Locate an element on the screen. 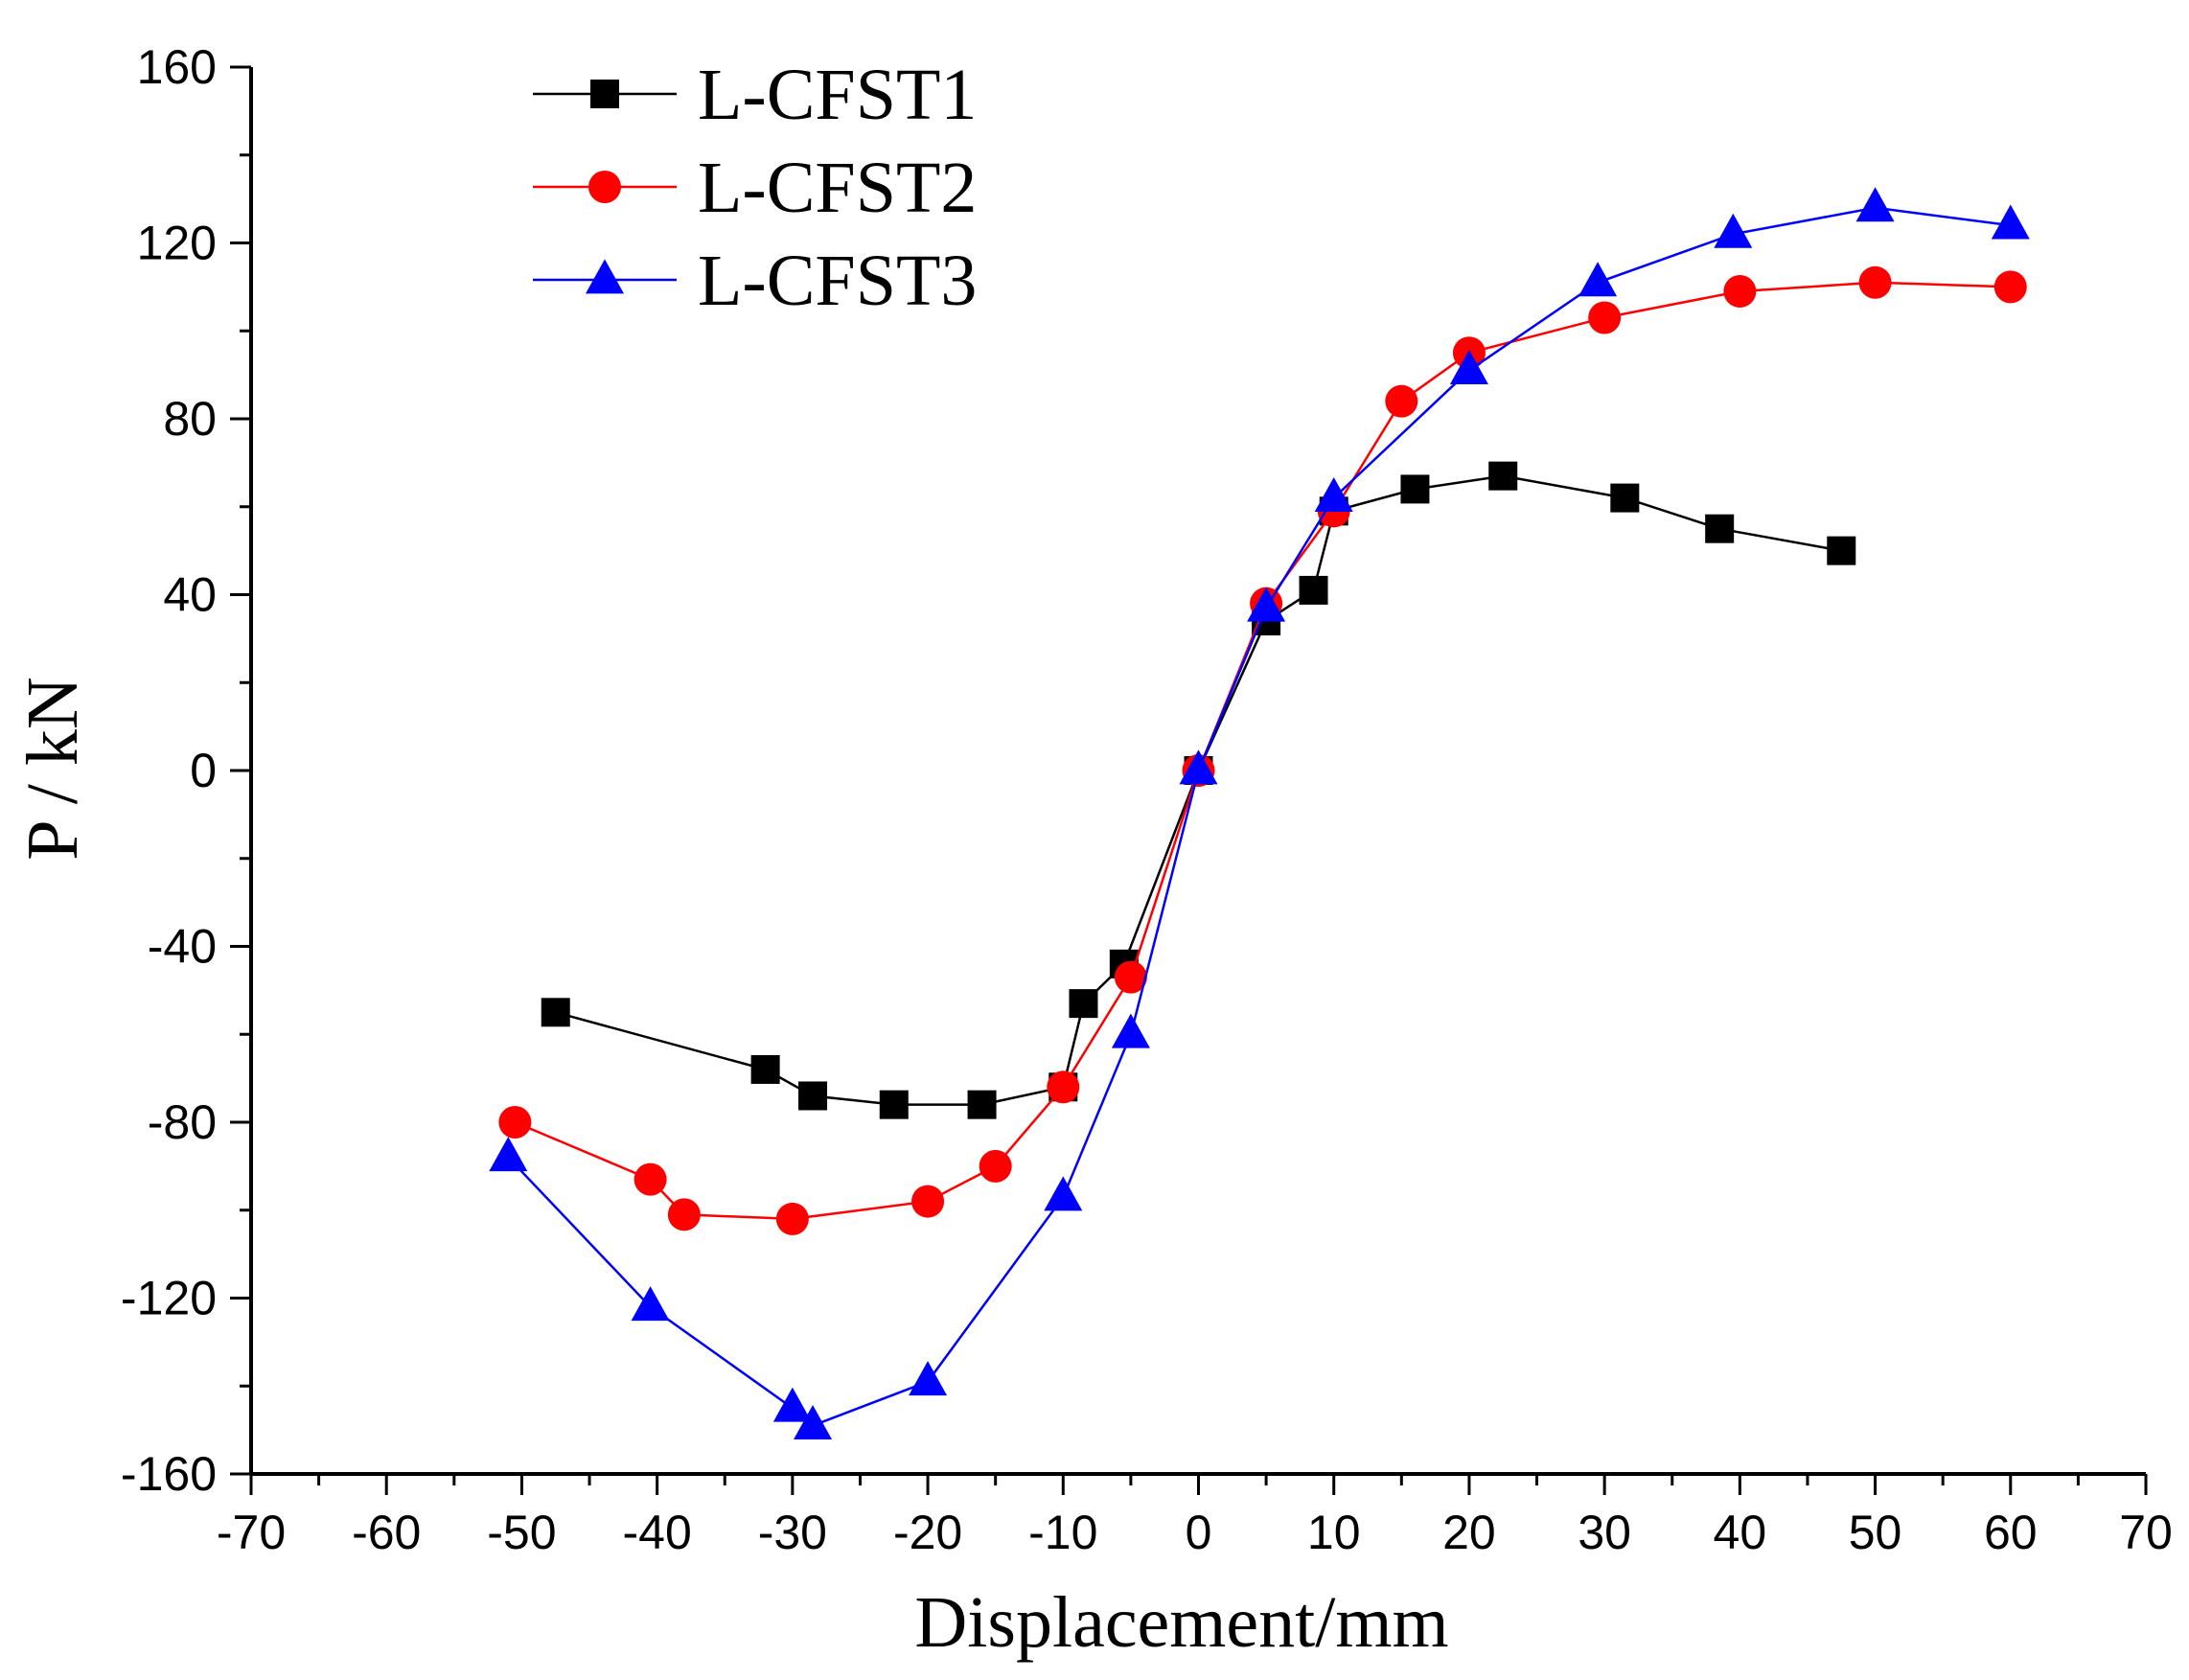  y-tick-label: -40 is located at coordinates (182, 947).